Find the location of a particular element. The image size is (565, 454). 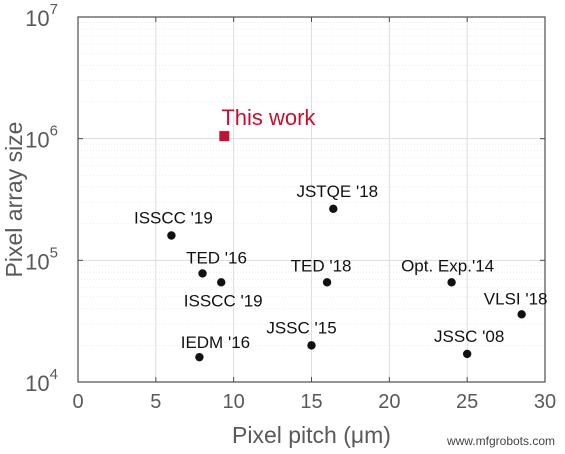

watermark: www.mfgrobots.com is located at coordinates (501, 441).